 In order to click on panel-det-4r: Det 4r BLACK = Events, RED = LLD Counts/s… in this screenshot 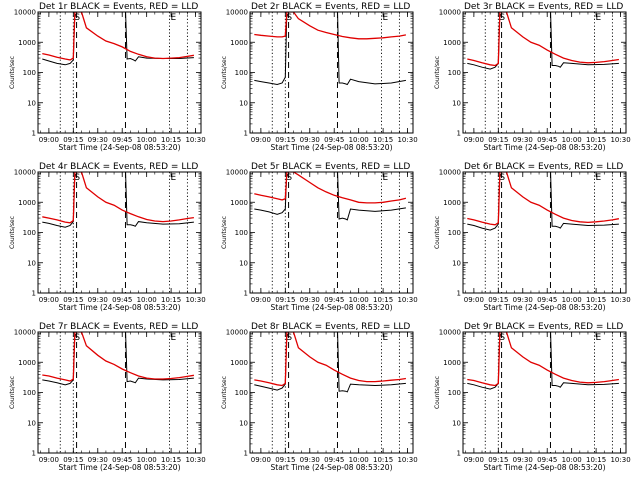, I will do `click(107, 237)`.